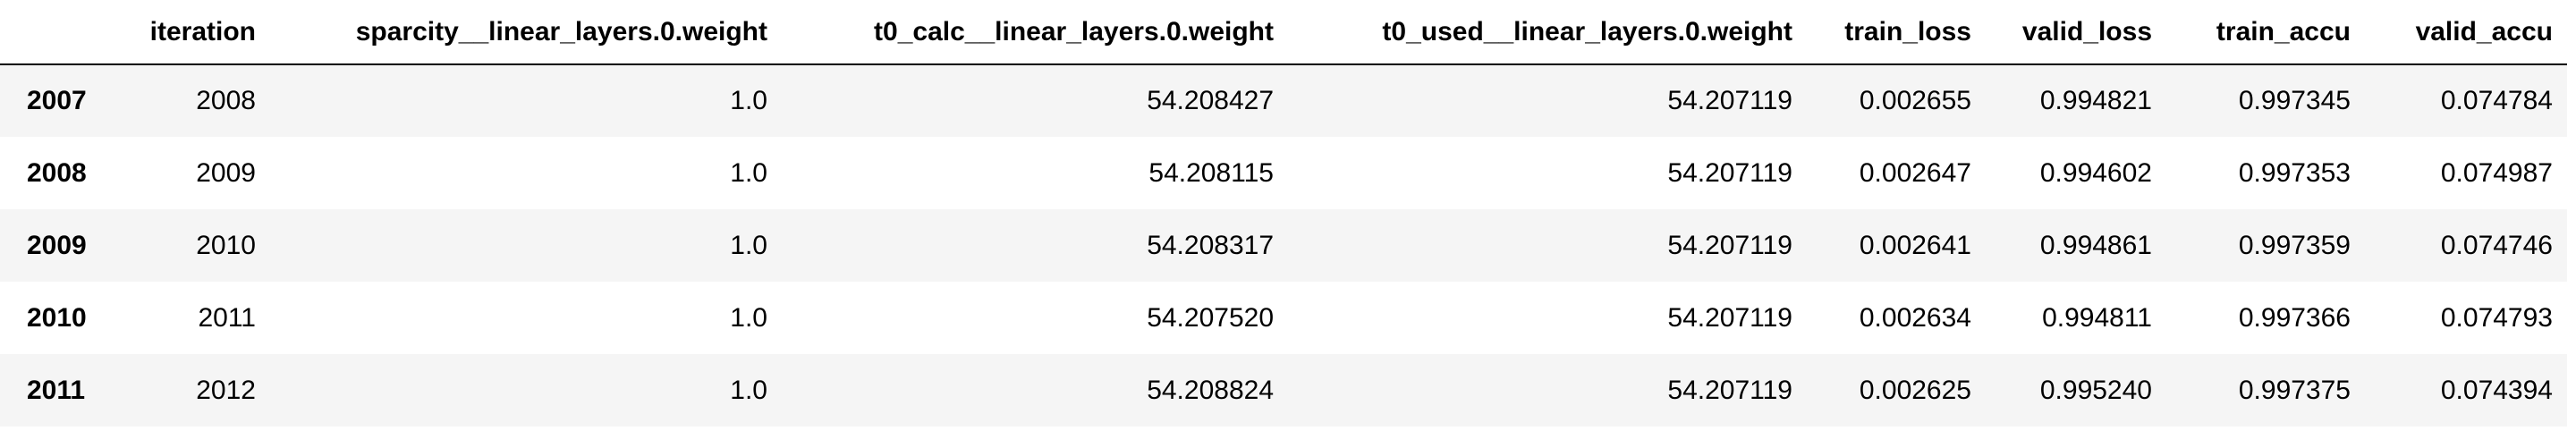 This screenshot has height=431, width=2576. Describe the element at coordinates (57, 318) in the screenshot. I see `row-index: 2010` at that location.